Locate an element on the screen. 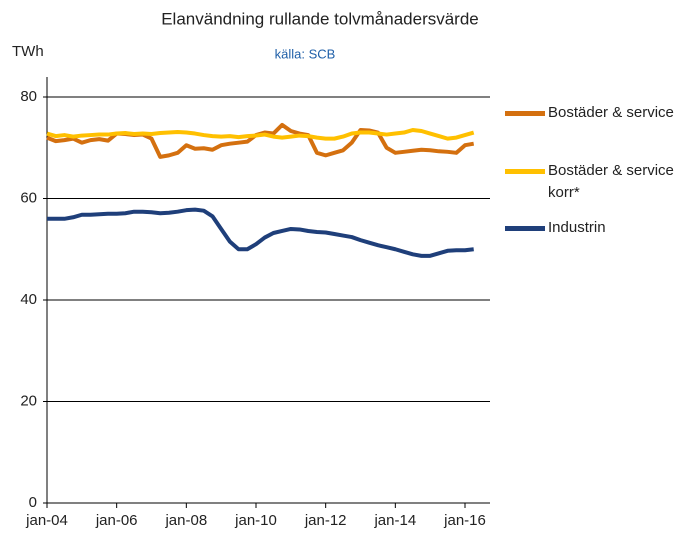  y-tick-label: 40 is located at coordinates (28, 299).